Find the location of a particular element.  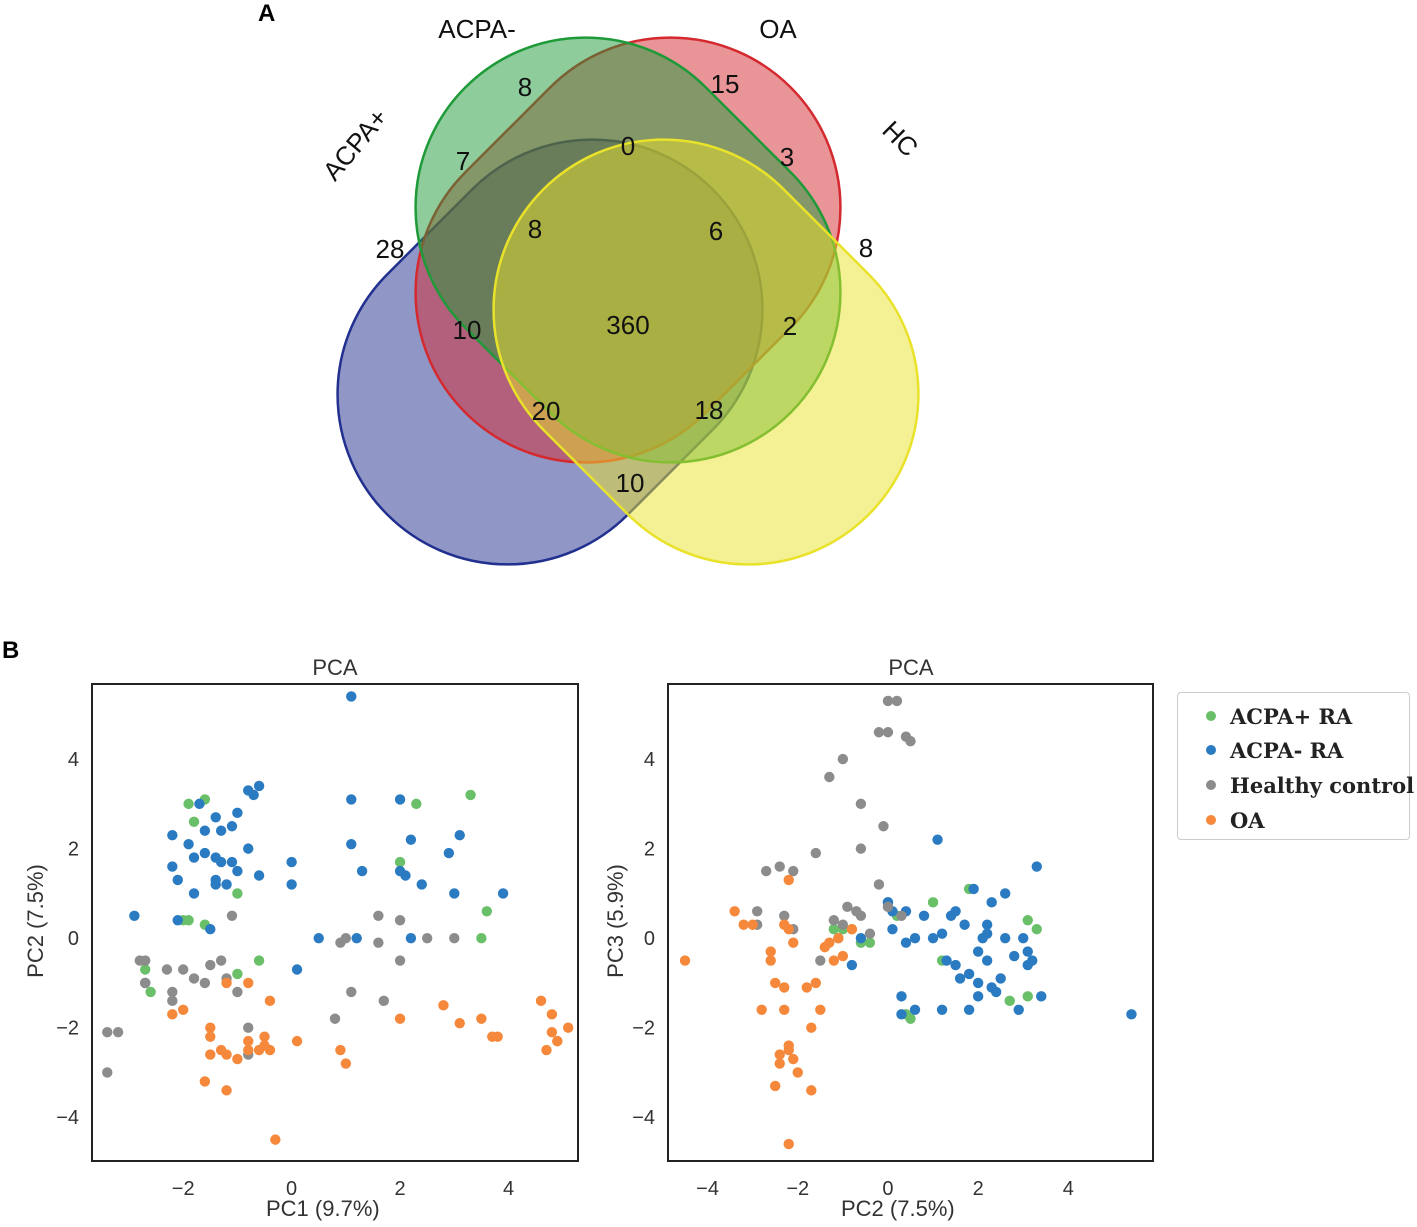

venn-count-acpa-pos-acpa-neg-hc: 18 is located at coordinates (709, 410).